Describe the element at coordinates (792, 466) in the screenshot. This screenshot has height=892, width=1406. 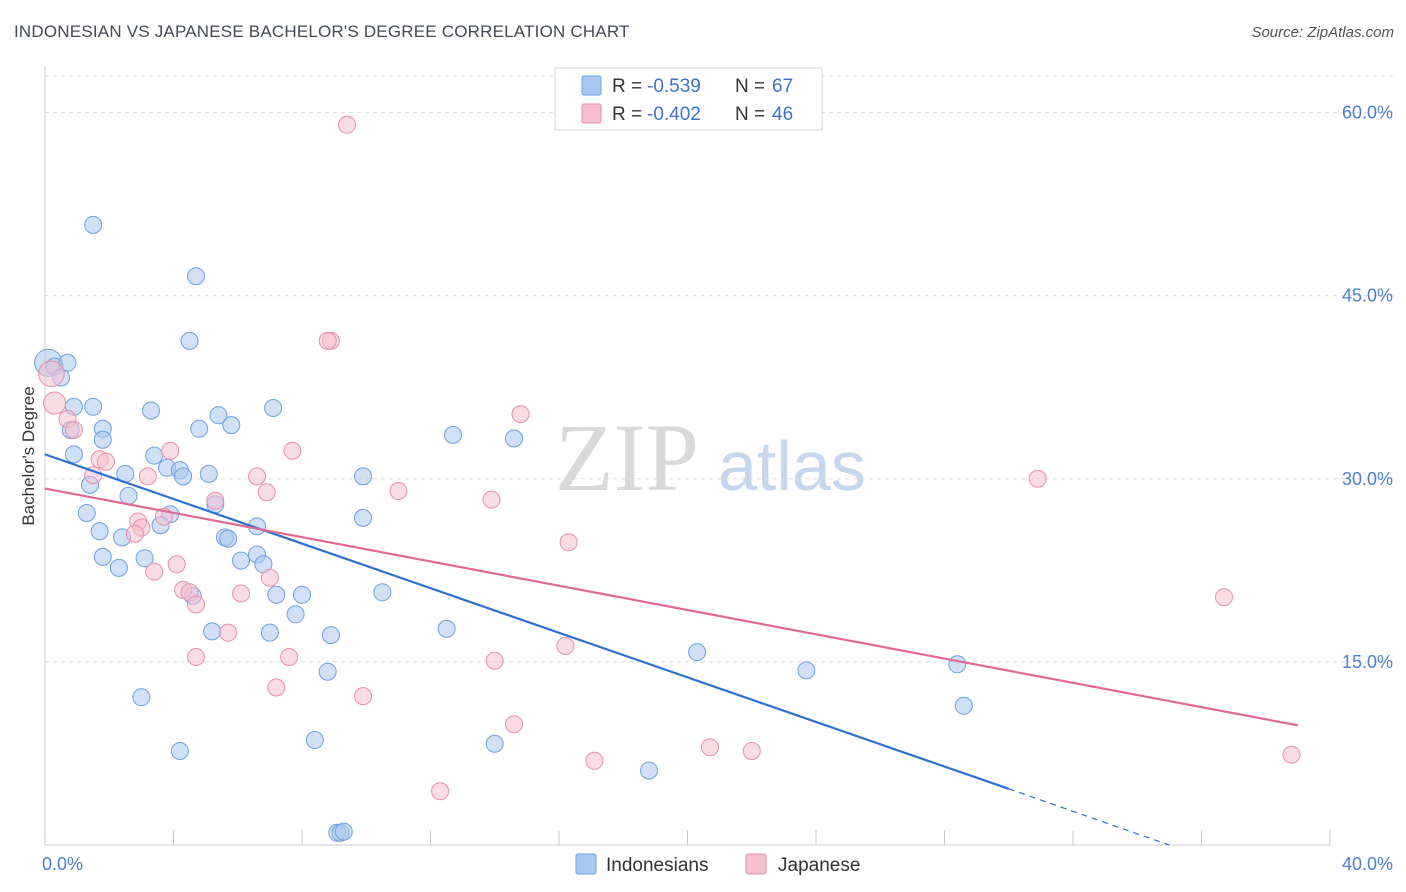
I see `watermark-atlas: atlas` at that location.